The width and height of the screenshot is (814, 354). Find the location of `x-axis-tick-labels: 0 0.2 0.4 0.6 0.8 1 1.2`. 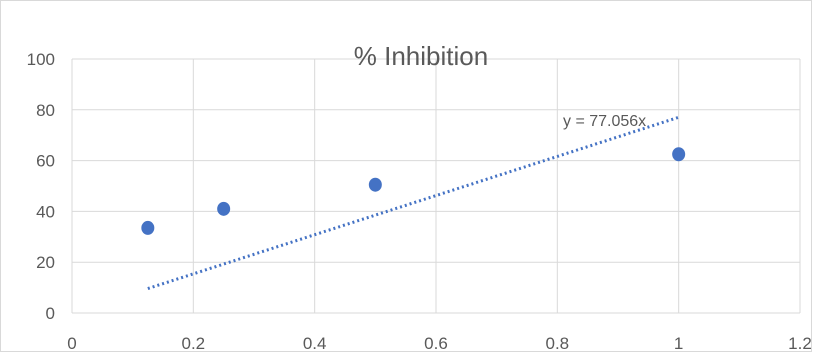

x-axis-tick-labels: 0 0.2 0.4 0.6 0.8 1 1.2 is located at coordinates (439, 343).